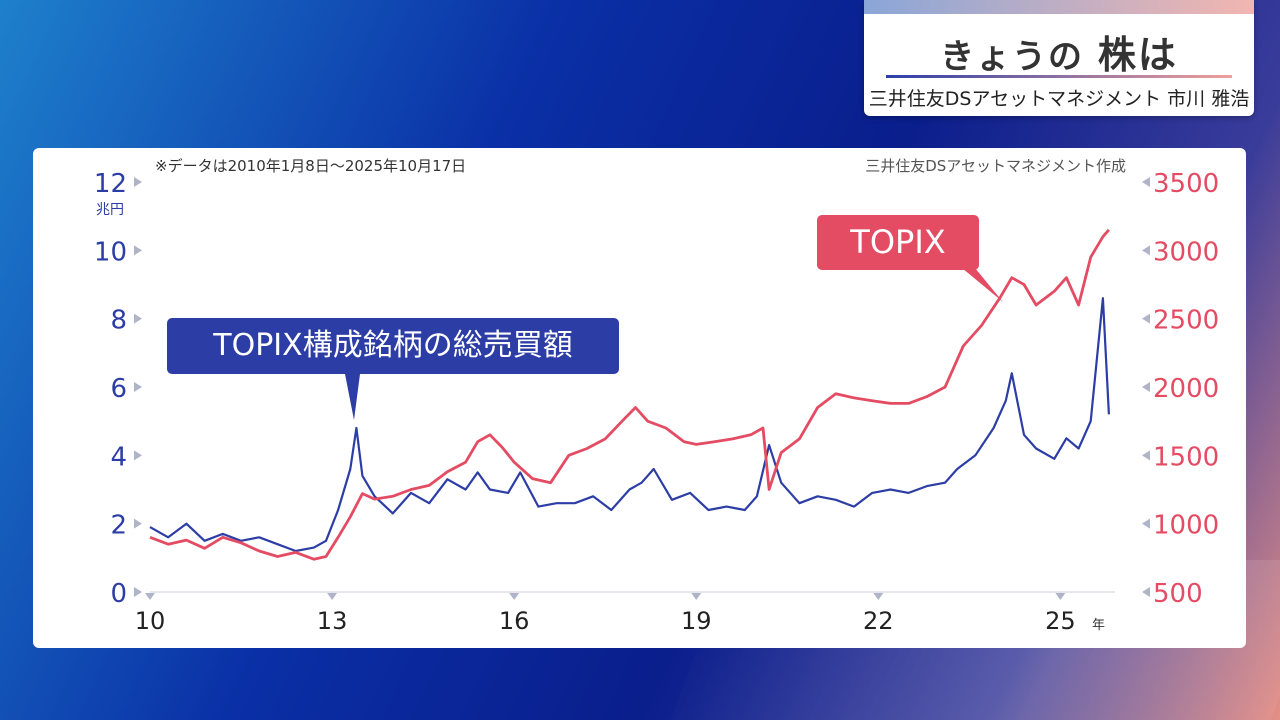 The image size is (1280, 720). I want to click on page-title: きょうの 株は, so click(1059, 51).